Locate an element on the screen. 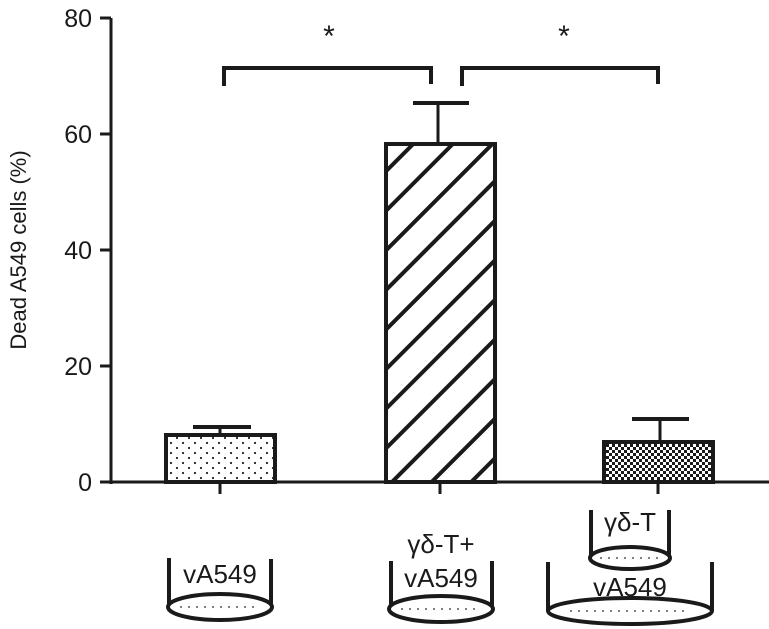 The image size is (769, 629). significance-star-left: * is located at coordinates (329, 36).